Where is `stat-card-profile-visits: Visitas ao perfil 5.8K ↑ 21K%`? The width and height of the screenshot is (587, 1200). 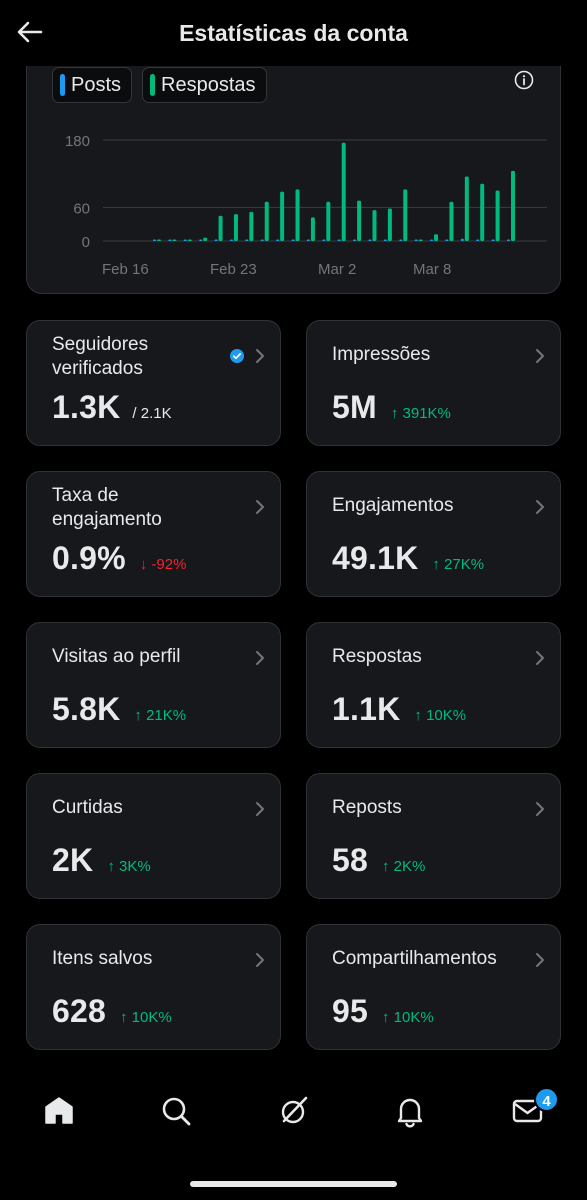 stat-card-profile-visits: Visitas ao perfil 5.8K ↑ 21K% is located at coordinates (153, 685).